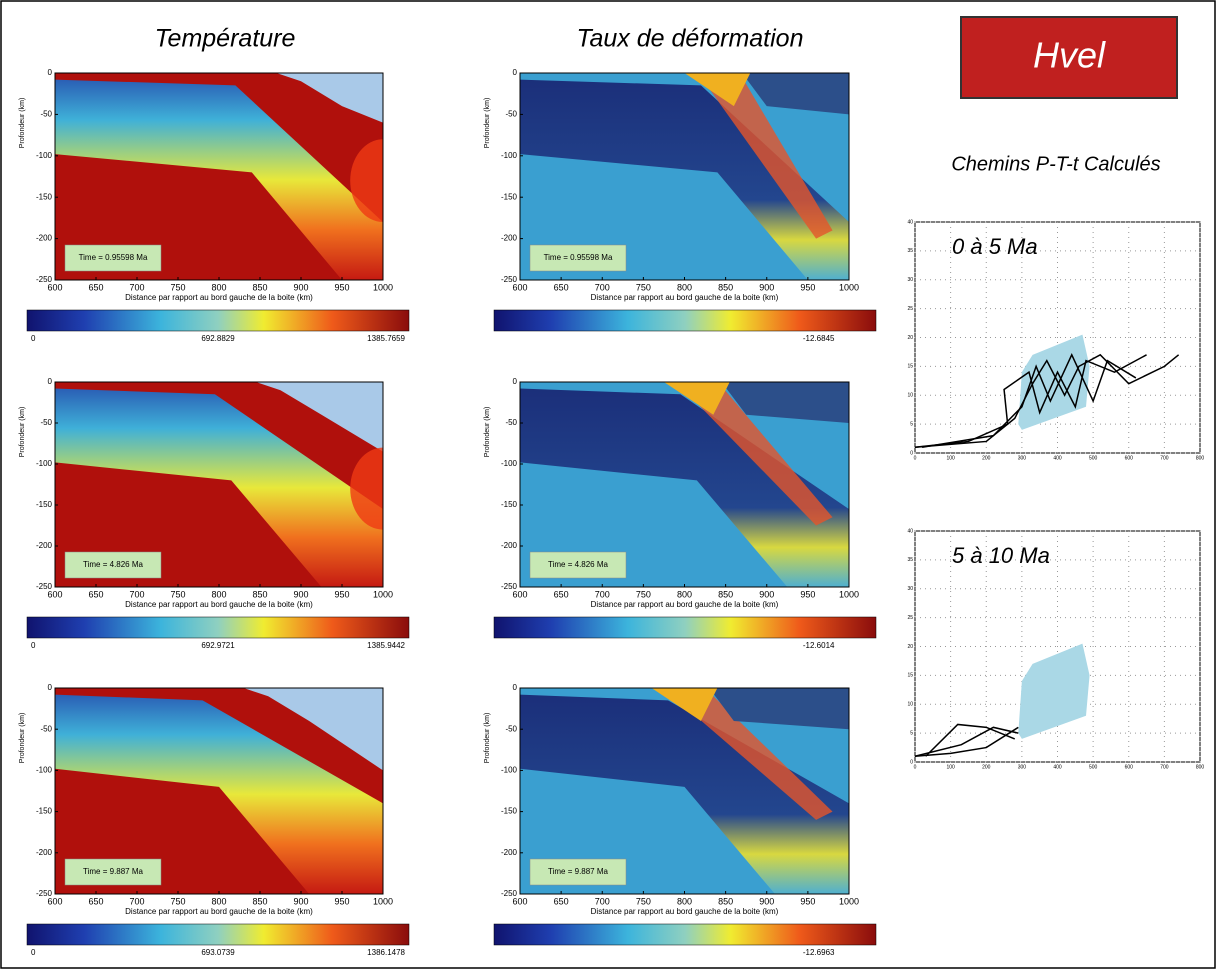 This screenshot has width=1216, height=969. I want to click on x-tick-label: 300, so click(1022, 767).